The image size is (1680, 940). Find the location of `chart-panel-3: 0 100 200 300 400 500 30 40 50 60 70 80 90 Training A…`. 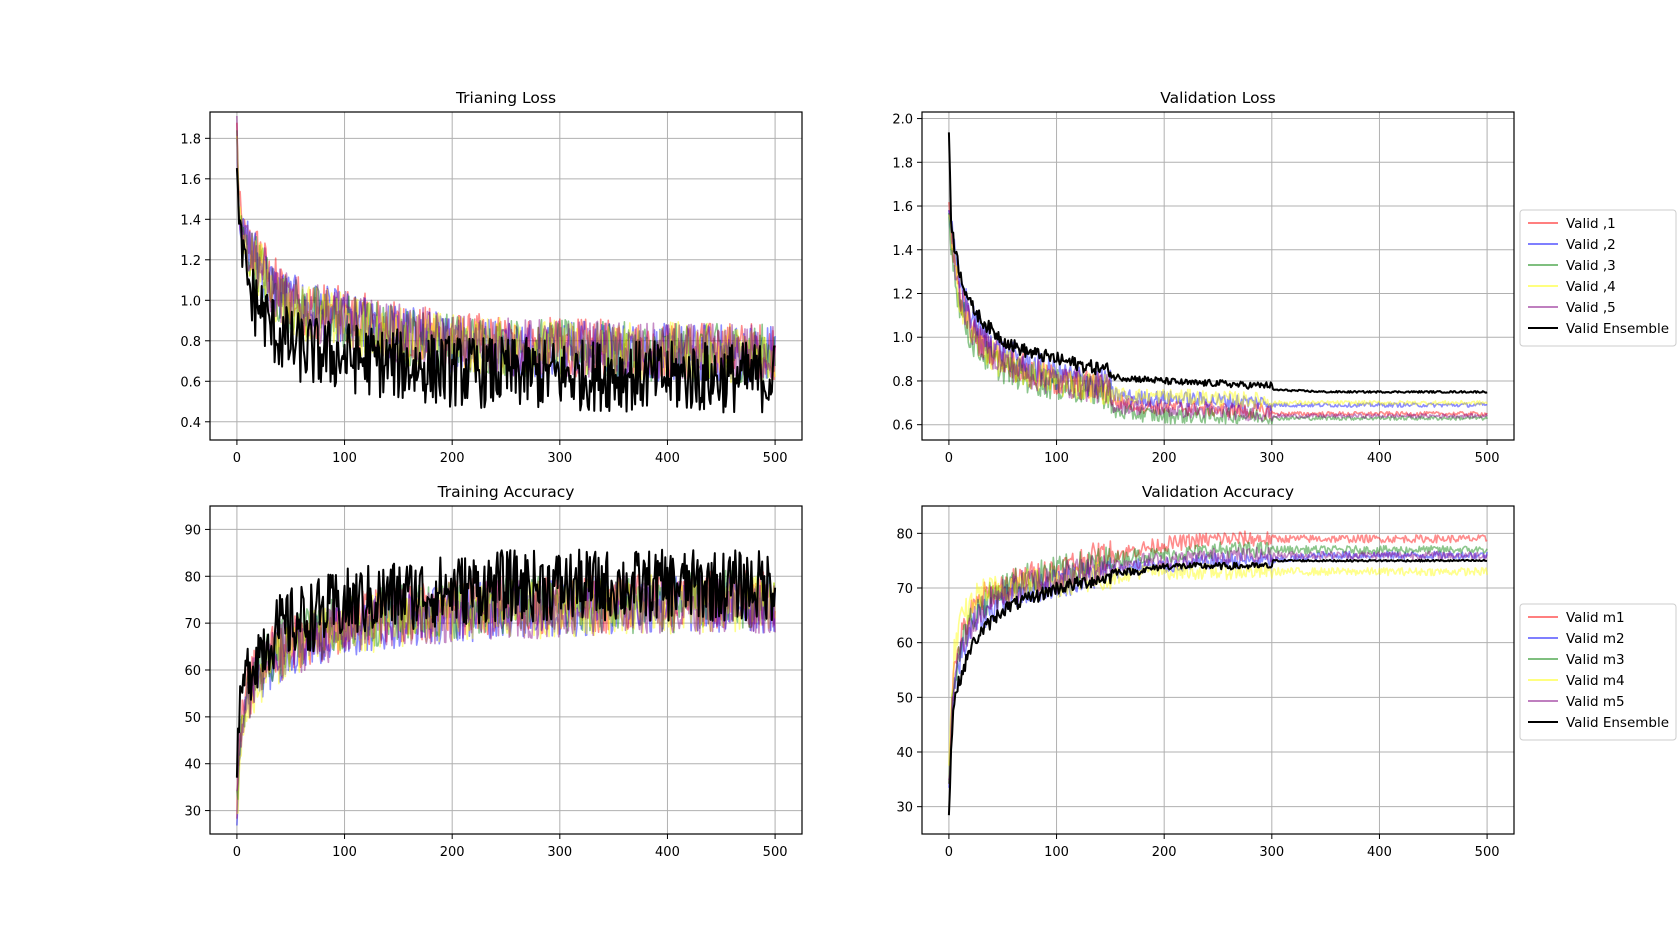

chart-panel-3: 0 100 200 300 400 500 30 40 50 60 70 80 90 Training A… is located at coordinates (493, 671).